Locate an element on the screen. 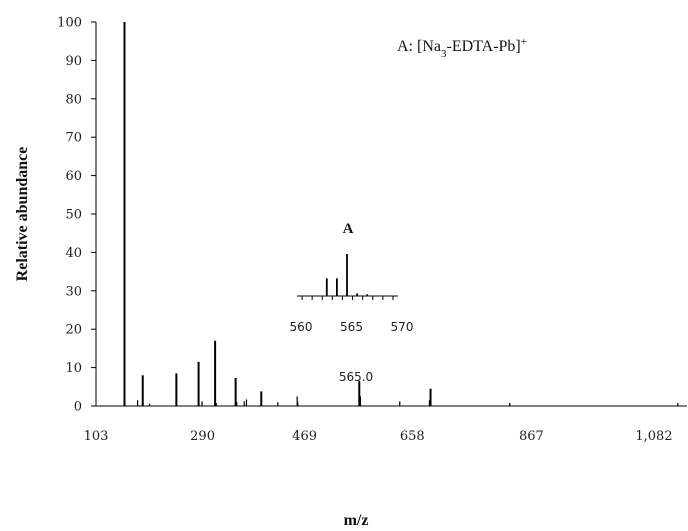 The height and width of the screenshot is (531, 688). x-axis-title: m/z is located at coordinates (356, 520).